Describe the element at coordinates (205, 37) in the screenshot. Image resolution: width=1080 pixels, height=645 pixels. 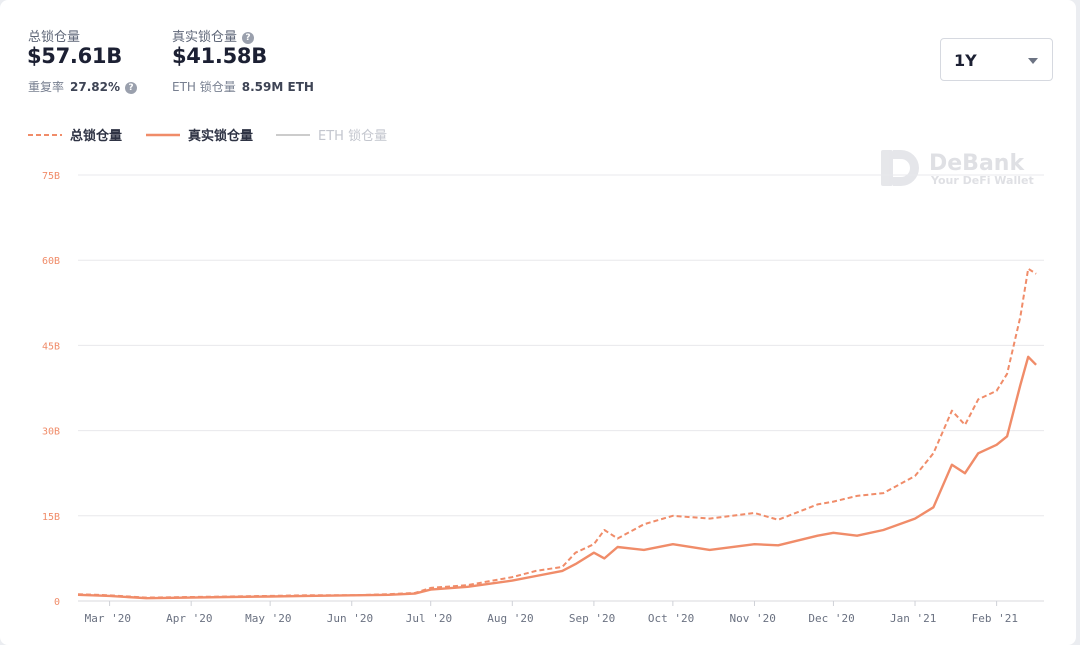
I see `real-tvl-label-text: 真实锁仓量` at that location.